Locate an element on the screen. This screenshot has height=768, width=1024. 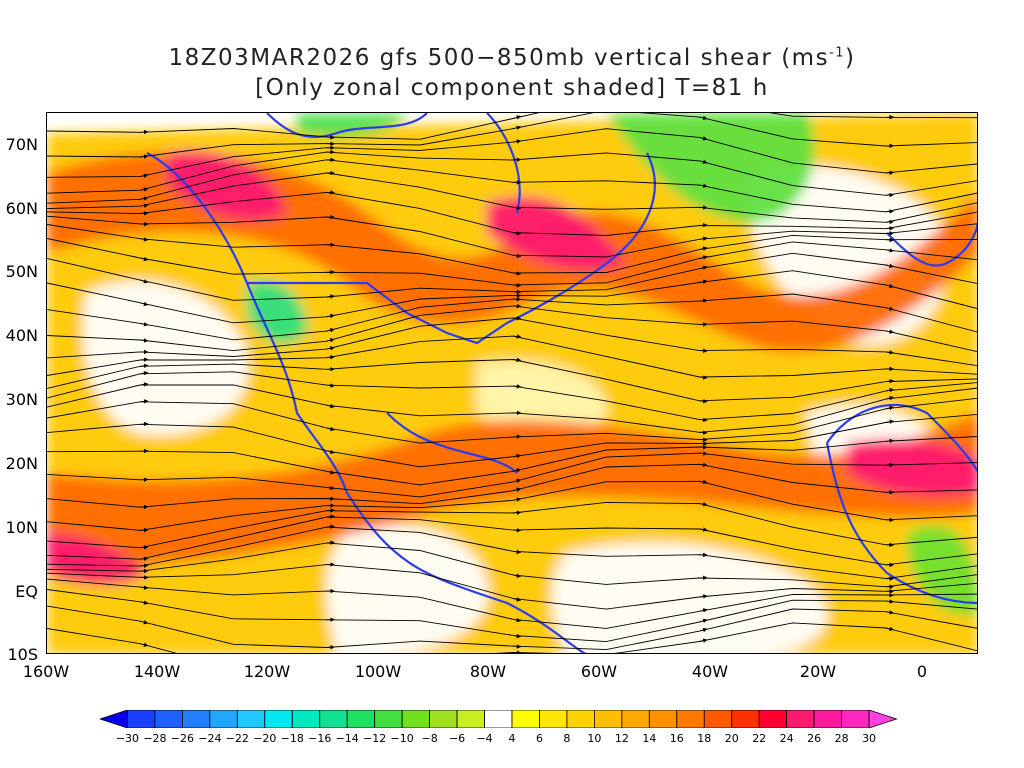
colorbar-tick-label: 12 is located at coordinates (621, 738).